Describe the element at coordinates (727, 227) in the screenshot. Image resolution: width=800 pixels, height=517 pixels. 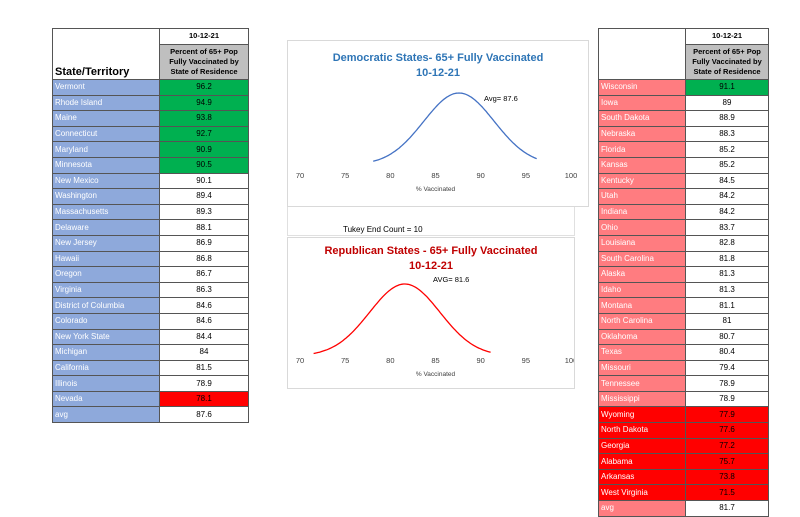
I see `vaccination-value-cell: 83.7` at that location.